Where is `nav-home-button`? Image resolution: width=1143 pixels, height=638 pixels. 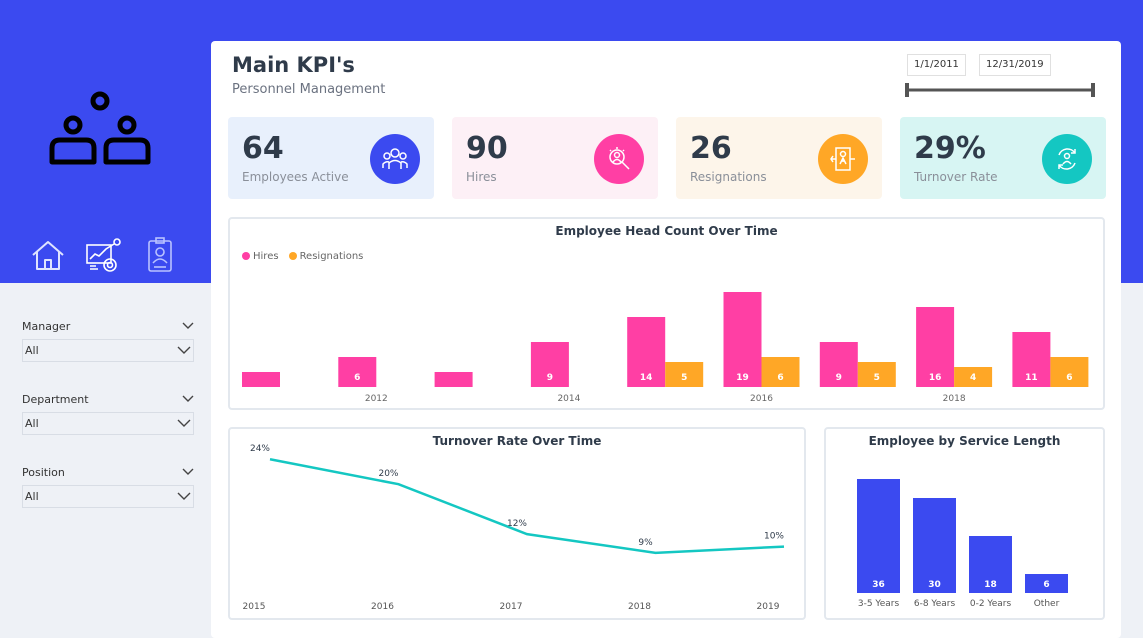
nav-home-button is located at coordinates (48, 255).